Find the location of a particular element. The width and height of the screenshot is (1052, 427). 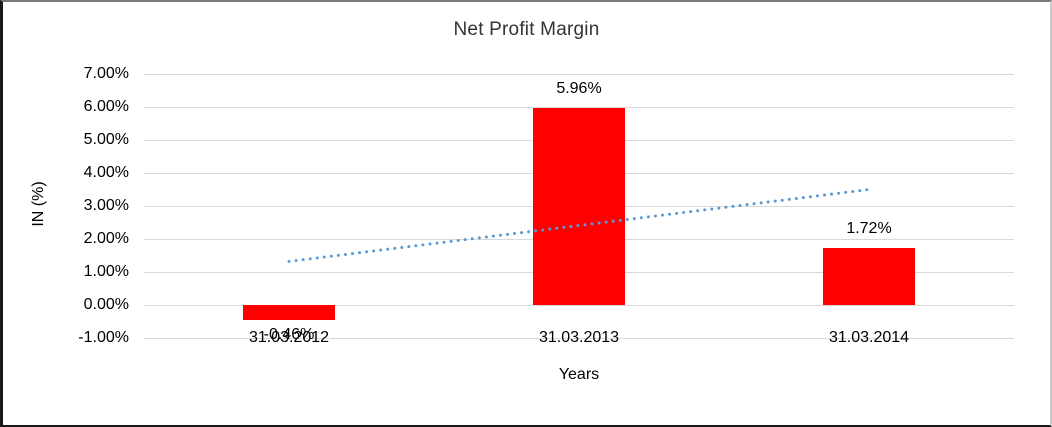

y-tick-label: 2.00% is located at coordinates (106, 238).